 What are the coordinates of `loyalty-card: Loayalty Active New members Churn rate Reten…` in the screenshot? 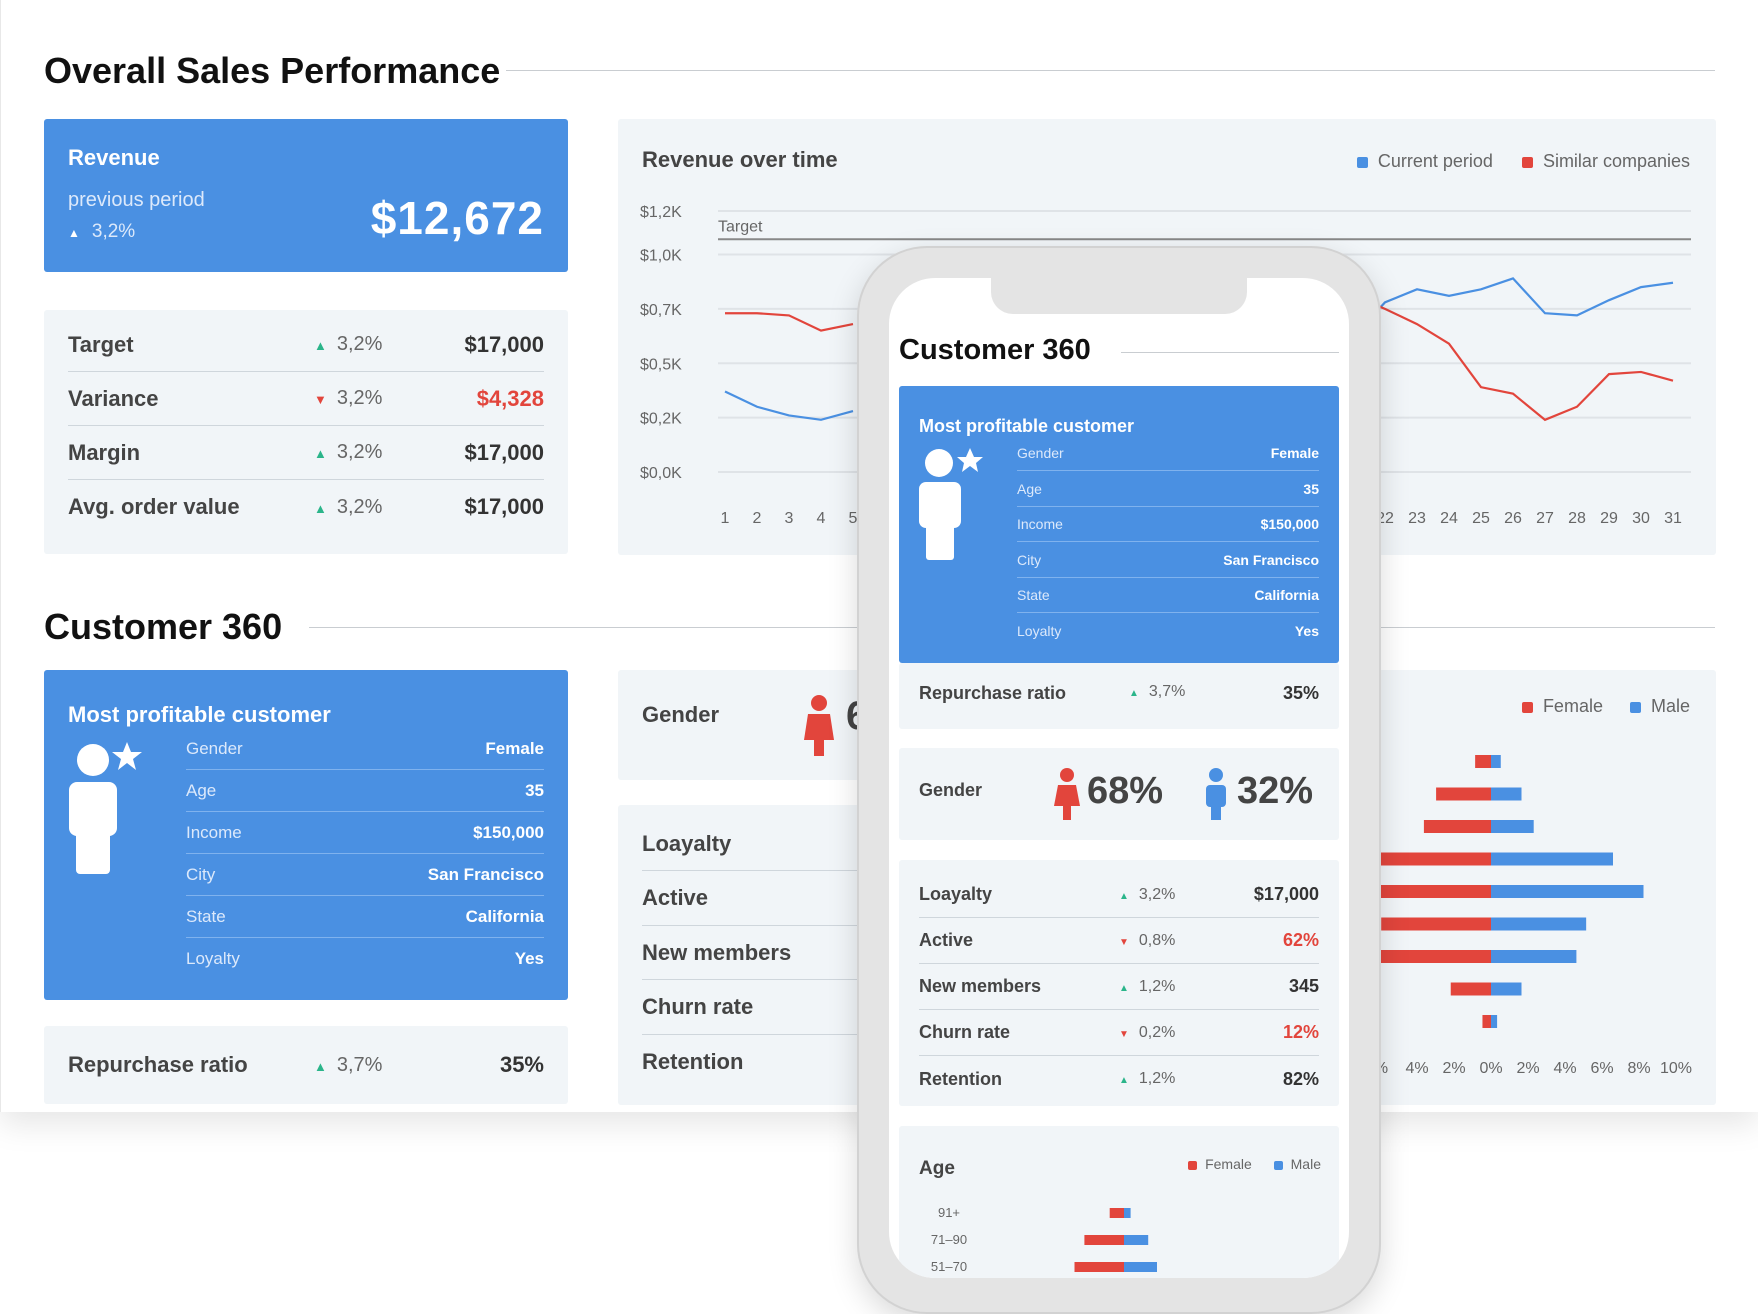 It's located at (748, 955).